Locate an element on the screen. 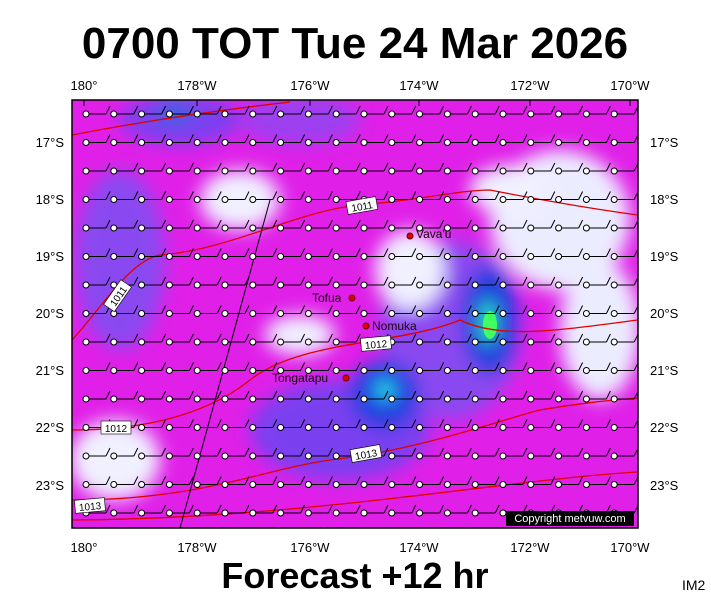 The image size is (711, 600). place-marker is located at coordinates (352, 298).